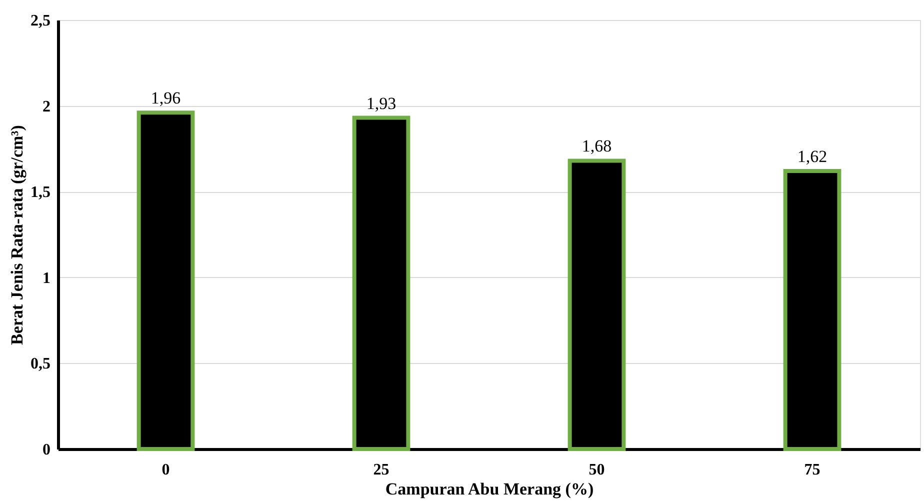  I want to click on x-tick-label: 75, so click(812, 470).